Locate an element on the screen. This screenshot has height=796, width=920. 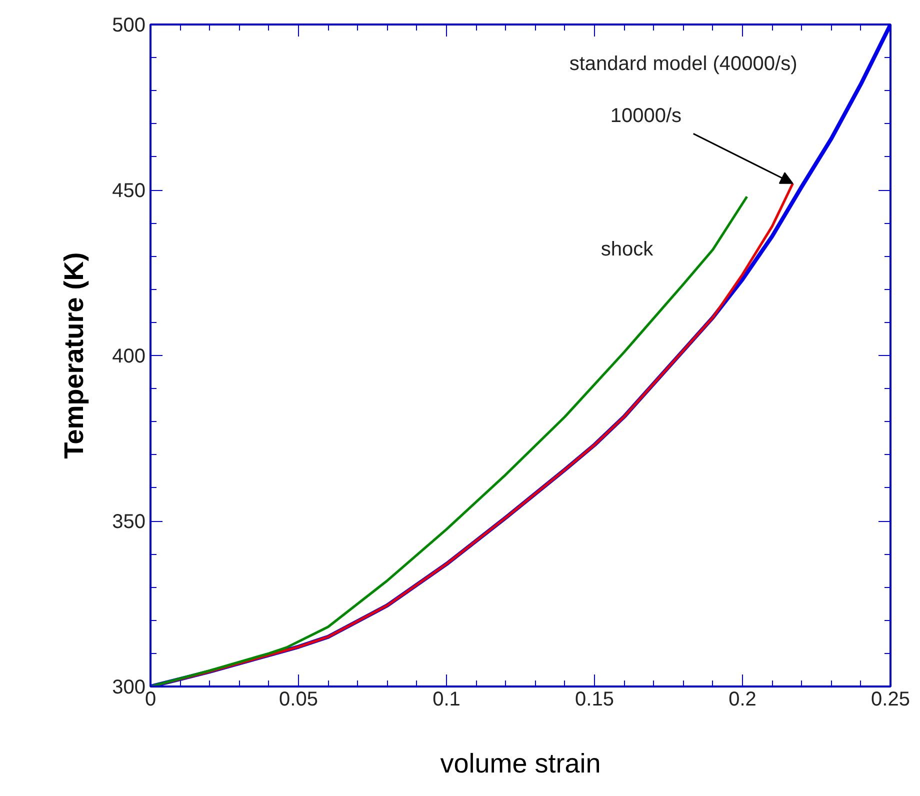
y-tick-label: 400 is located at coordinates (129, 357).